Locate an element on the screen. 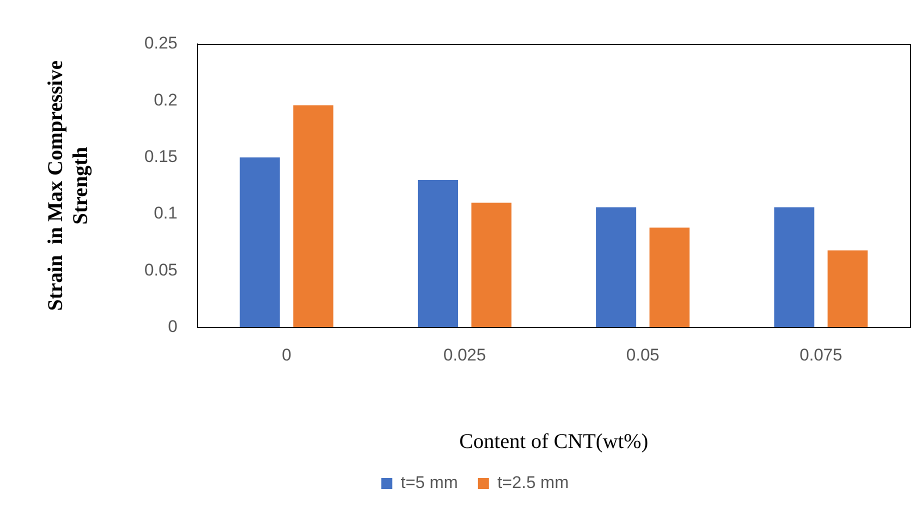 The height and width of the screenshot is (516, 922). y-tick-label: 0.05 is located at coordinates (161, 270).